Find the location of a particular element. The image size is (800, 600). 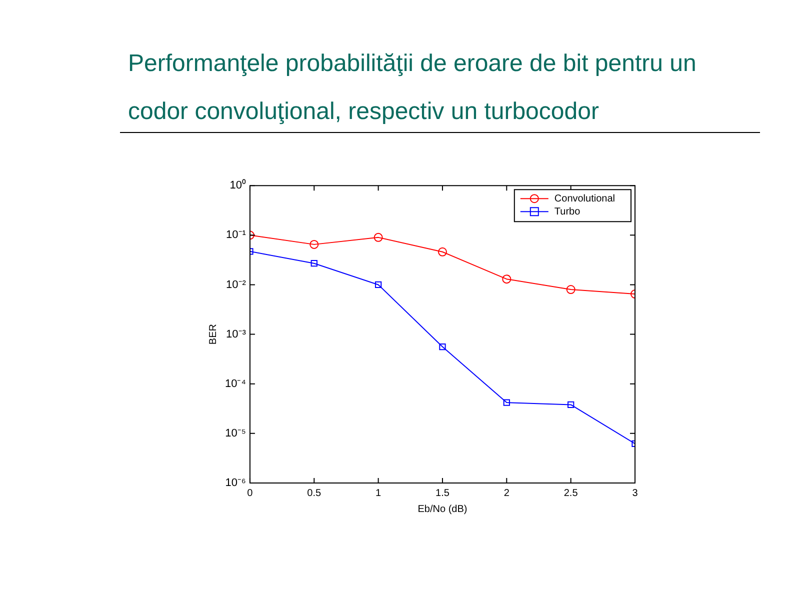

y-tick-label: 10⁻¹ is located at coordinates (236, 235).